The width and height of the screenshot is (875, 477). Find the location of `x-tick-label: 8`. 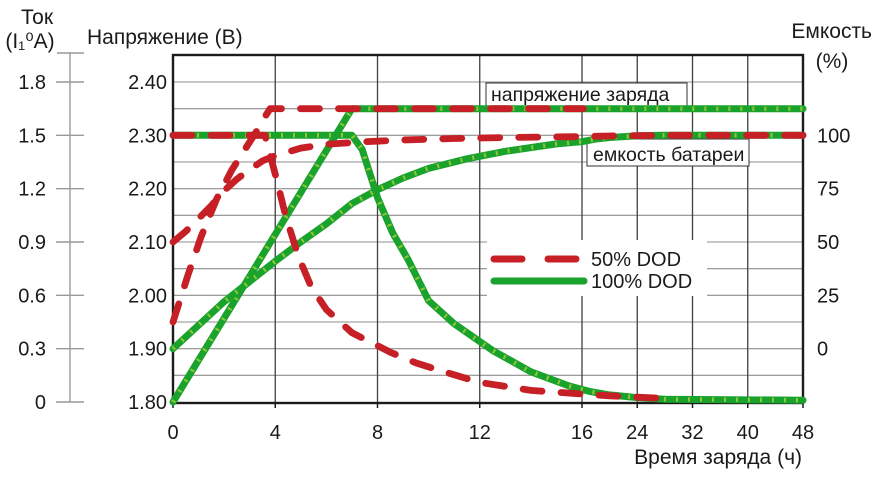

x-tick-label: 8 is located at coordinates (377, 433).